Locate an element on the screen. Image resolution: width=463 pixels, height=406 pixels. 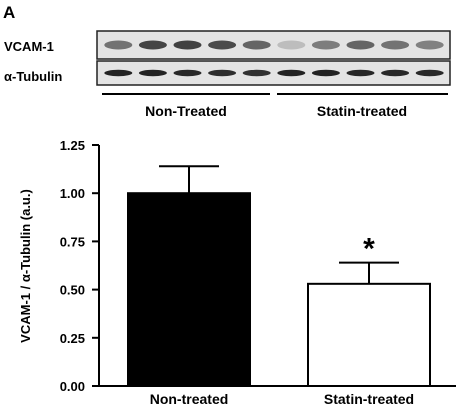
blot-row-label-tubulin: α-Tubulin is located at coordinates (33, 76).